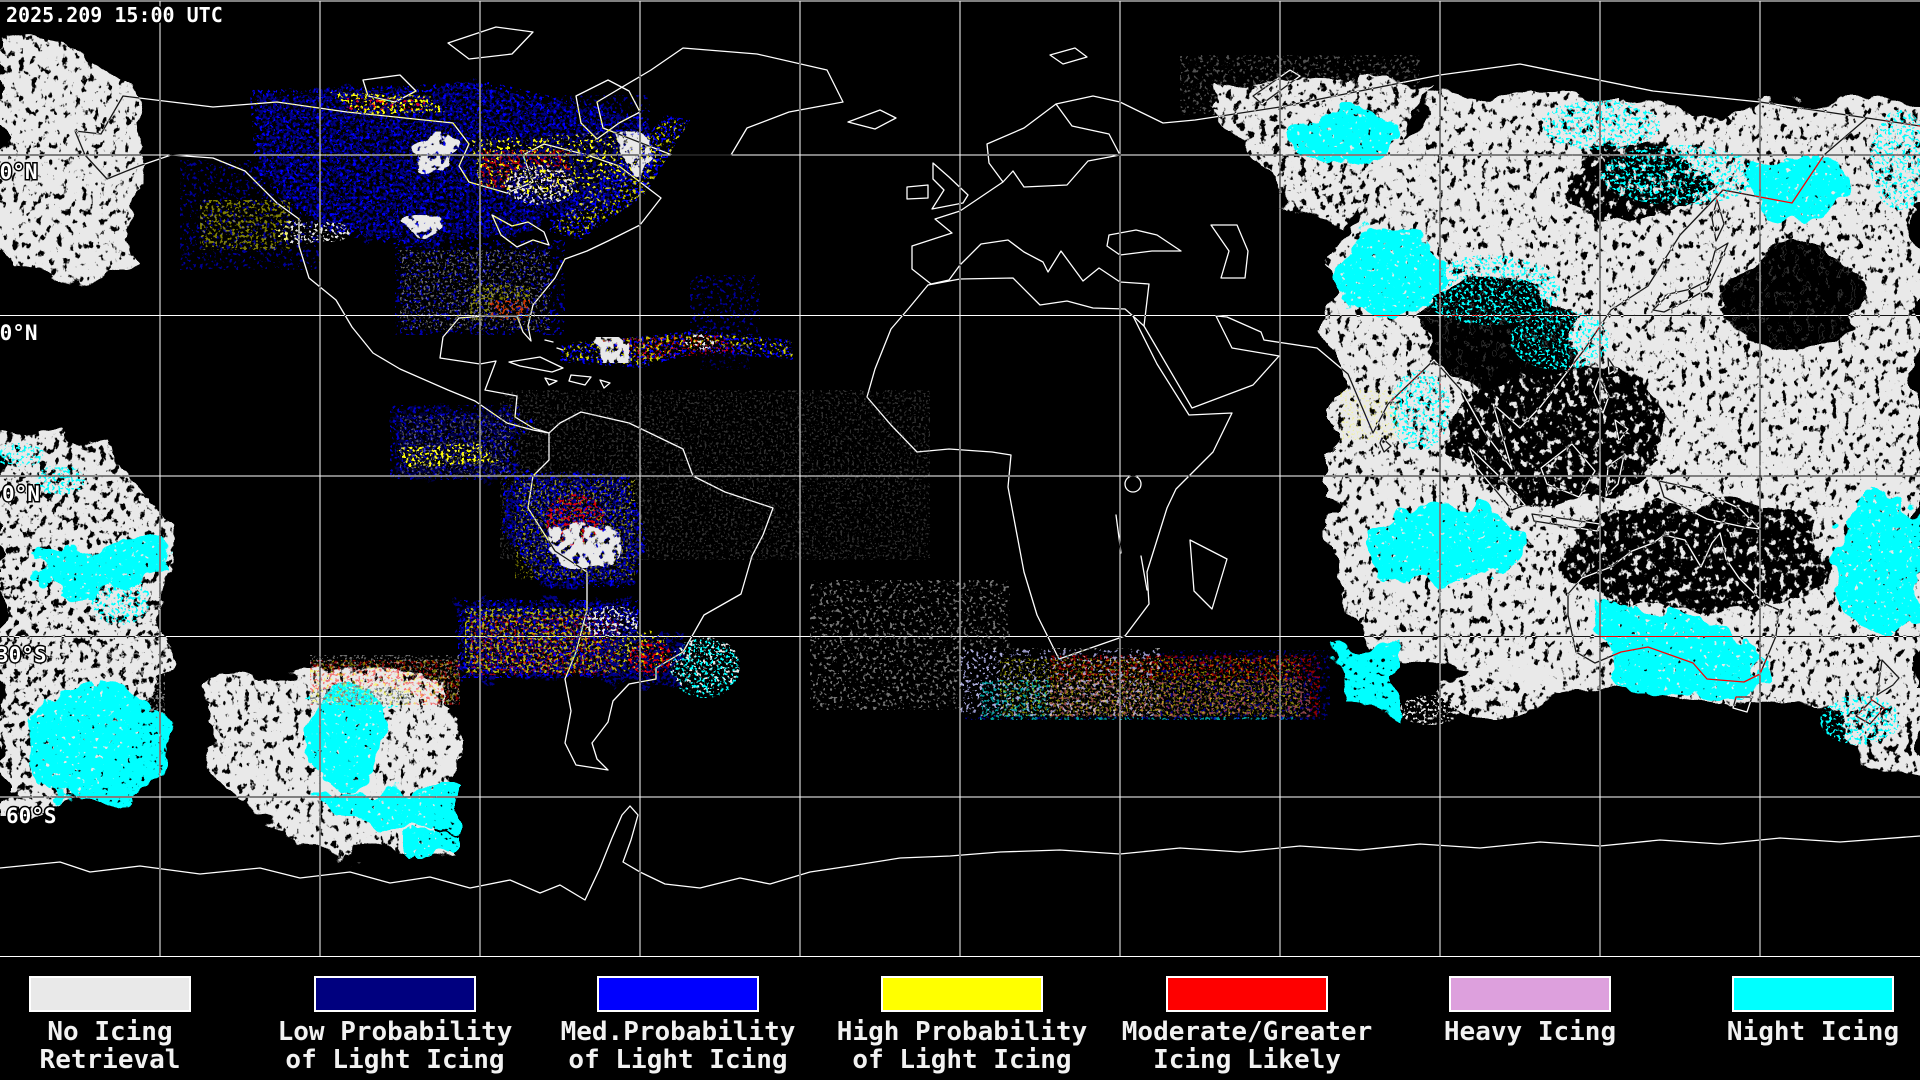  I want to click on legend-item-high-probability: High Probability of Light Icing, so click(962, 1024).